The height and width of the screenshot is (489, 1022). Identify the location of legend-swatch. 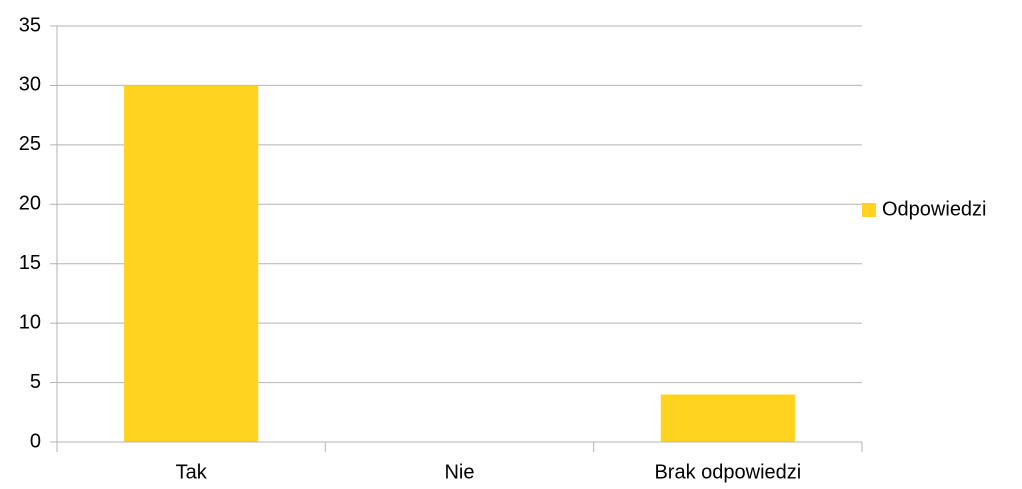
(869, 210).